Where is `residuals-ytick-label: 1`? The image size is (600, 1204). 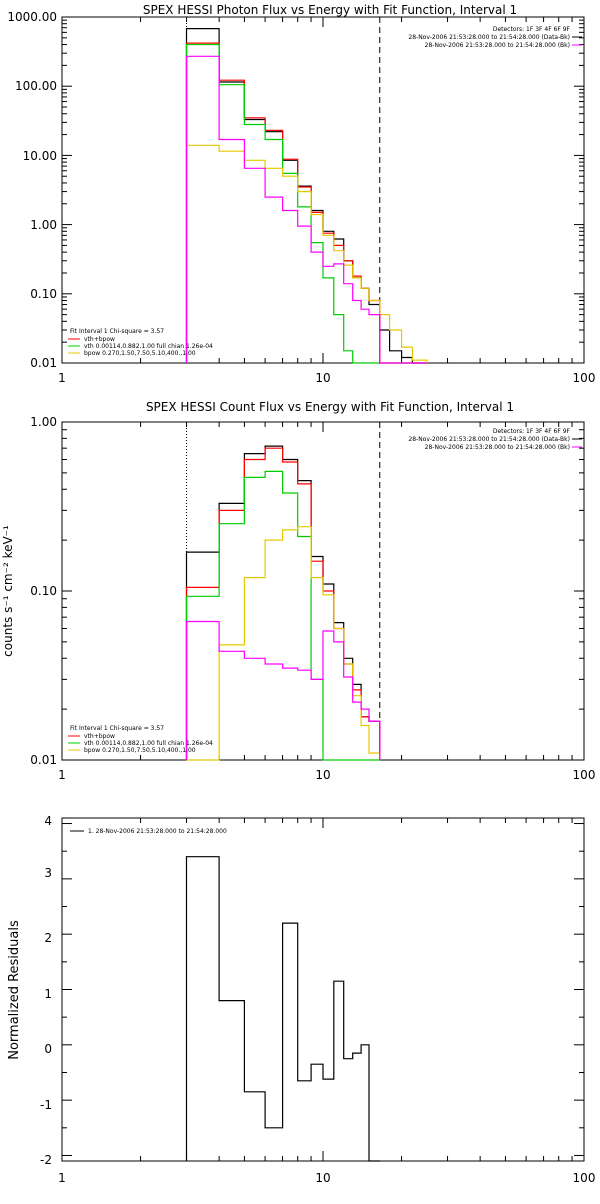 residuals-ytick-label: 1 is located at coordinates (48, 994).